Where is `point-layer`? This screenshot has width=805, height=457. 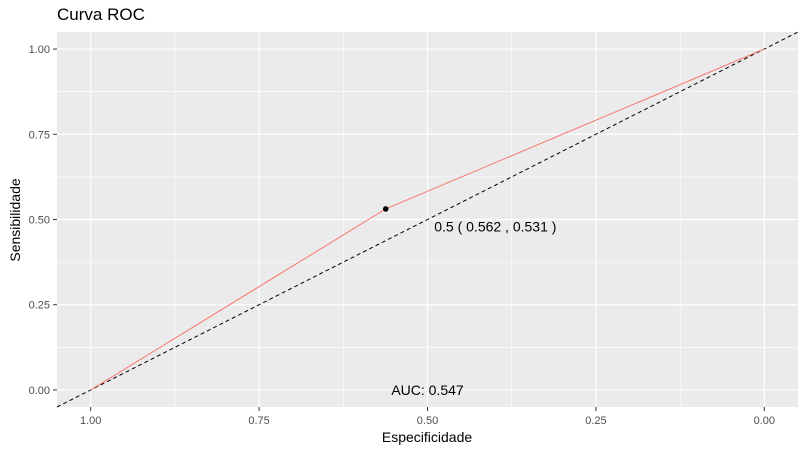
point-layer is located at coordinates (385, 209).